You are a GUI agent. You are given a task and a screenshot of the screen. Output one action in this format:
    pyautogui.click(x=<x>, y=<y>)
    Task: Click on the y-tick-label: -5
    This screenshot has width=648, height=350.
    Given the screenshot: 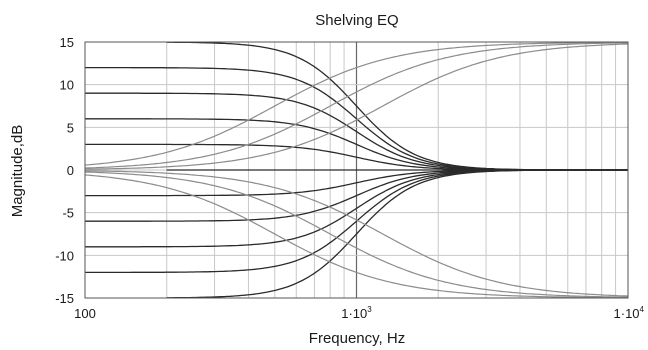 What is the action you would take?
    pyautogui.click(x=68, y=213)
    